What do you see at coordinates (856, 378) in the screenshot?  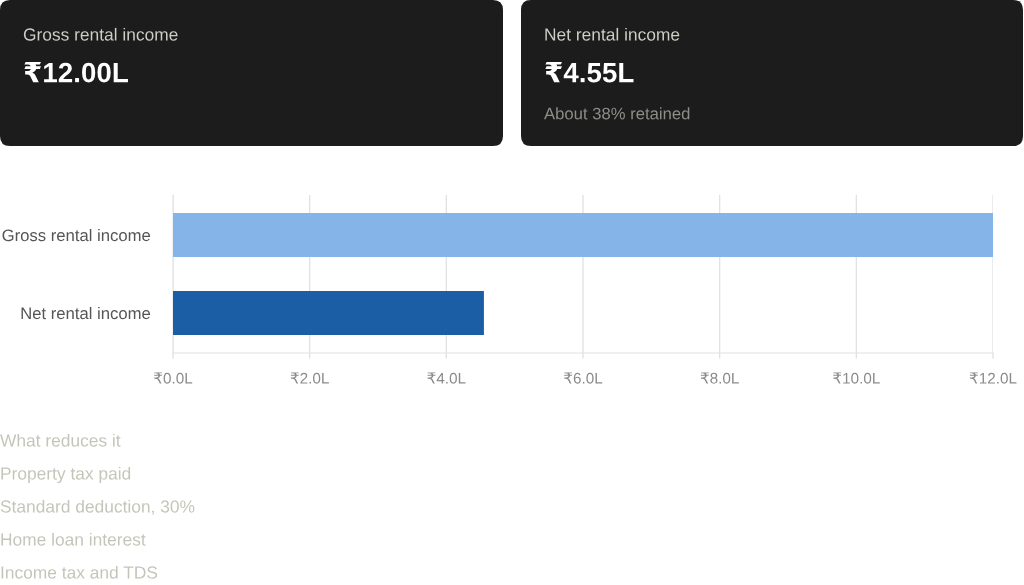 I see `x-tick-label: ₹10.0L` at bounding box center [856, 378].